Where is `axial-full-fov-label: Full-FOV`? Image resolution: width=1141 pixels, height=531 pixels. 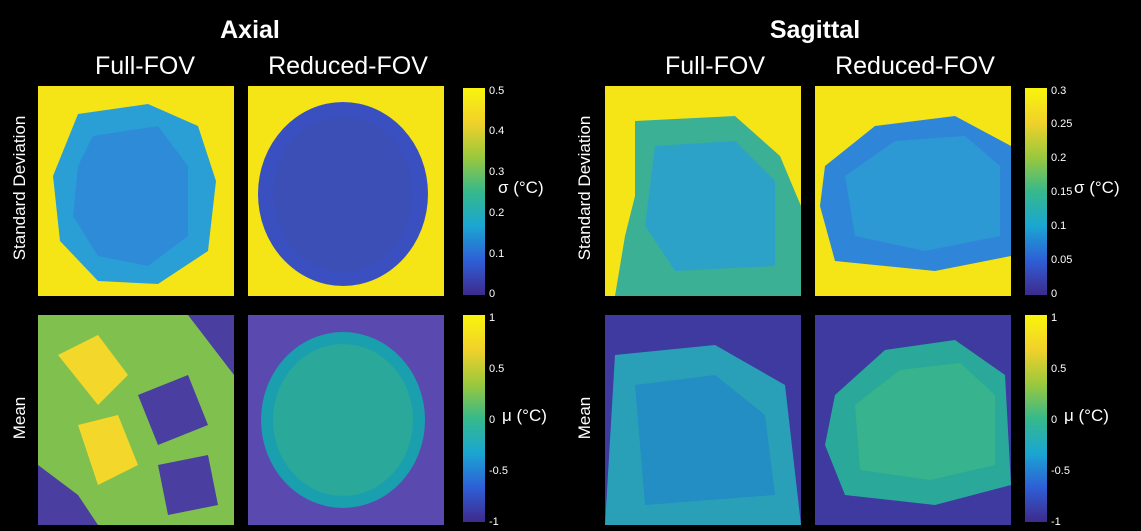 axial-full-fov-label: Full-FOV is located at coordinates (145, 66).